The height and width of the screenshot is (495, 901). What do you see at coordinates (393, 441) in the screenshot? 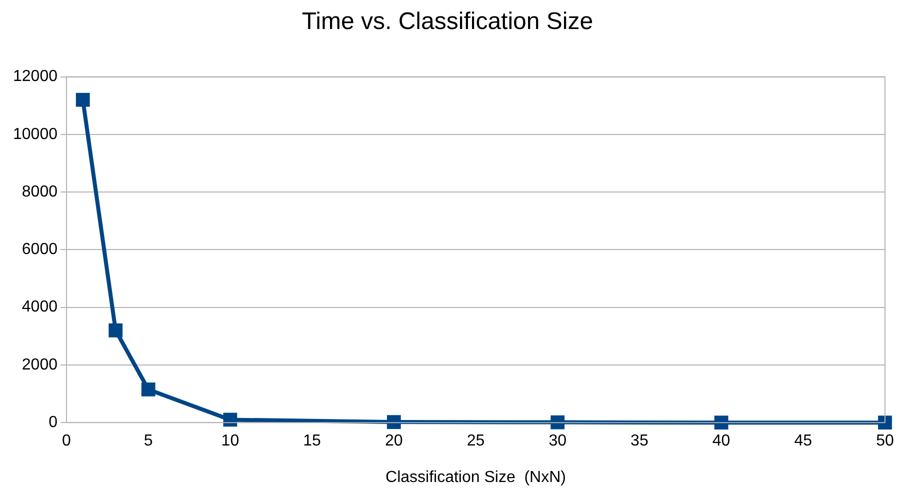
I see `x-tick-label: 20` at bounding box center [393, 441].